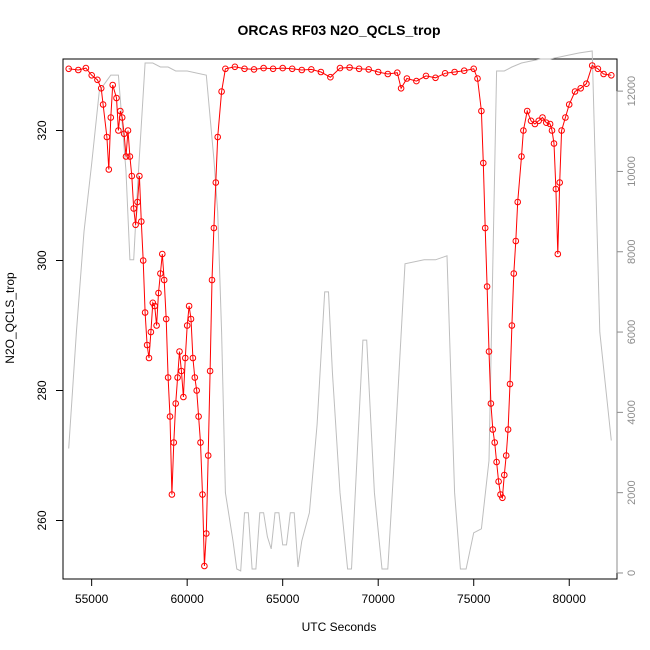 The image size is (650, 650). What do you see at coordinates (283, 599) in the screenshot?
I see `x-tick-label: 65000` at bounding box center [283, 599].